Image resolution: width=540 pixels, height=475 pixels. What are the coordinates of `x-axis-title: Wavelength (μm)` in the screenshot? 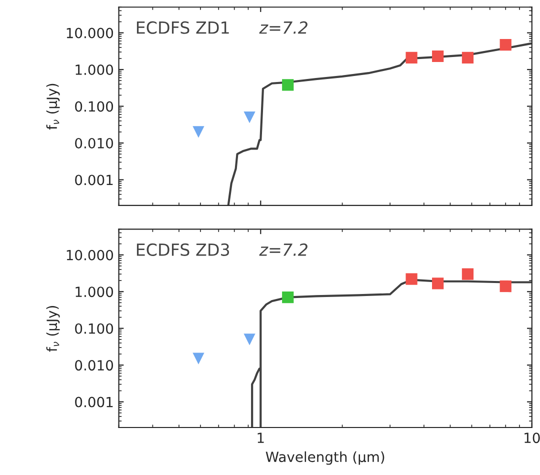 It's located at (325, 458).